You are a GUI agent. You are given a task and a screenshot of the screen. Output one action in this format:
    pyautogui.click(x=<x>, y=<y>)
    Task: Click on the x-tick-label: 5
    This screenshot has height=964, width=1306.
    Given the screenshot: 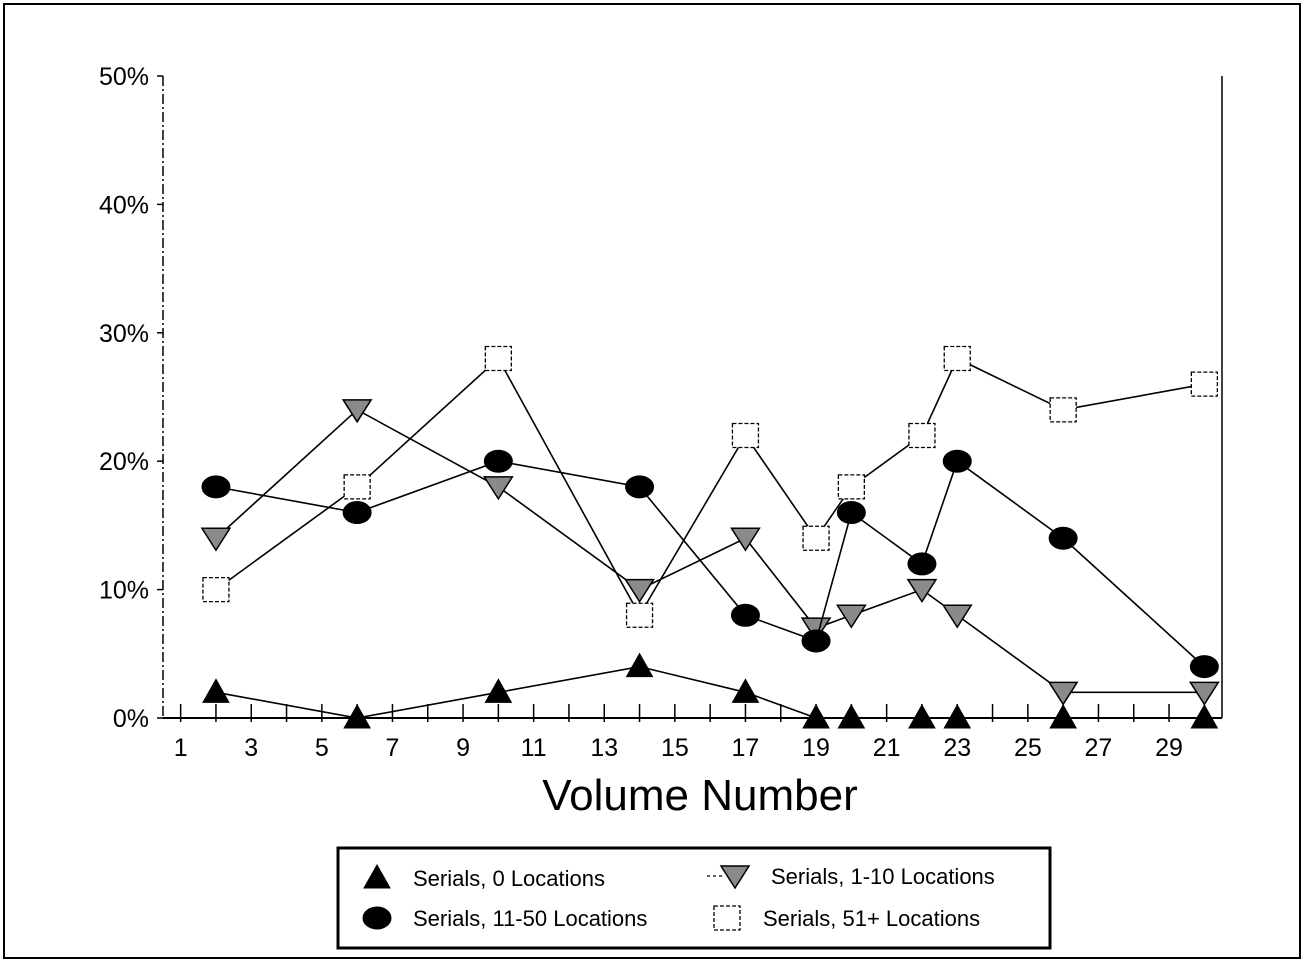 What is the action you would take?
    pyautogui.click(x=322, y=748)
    